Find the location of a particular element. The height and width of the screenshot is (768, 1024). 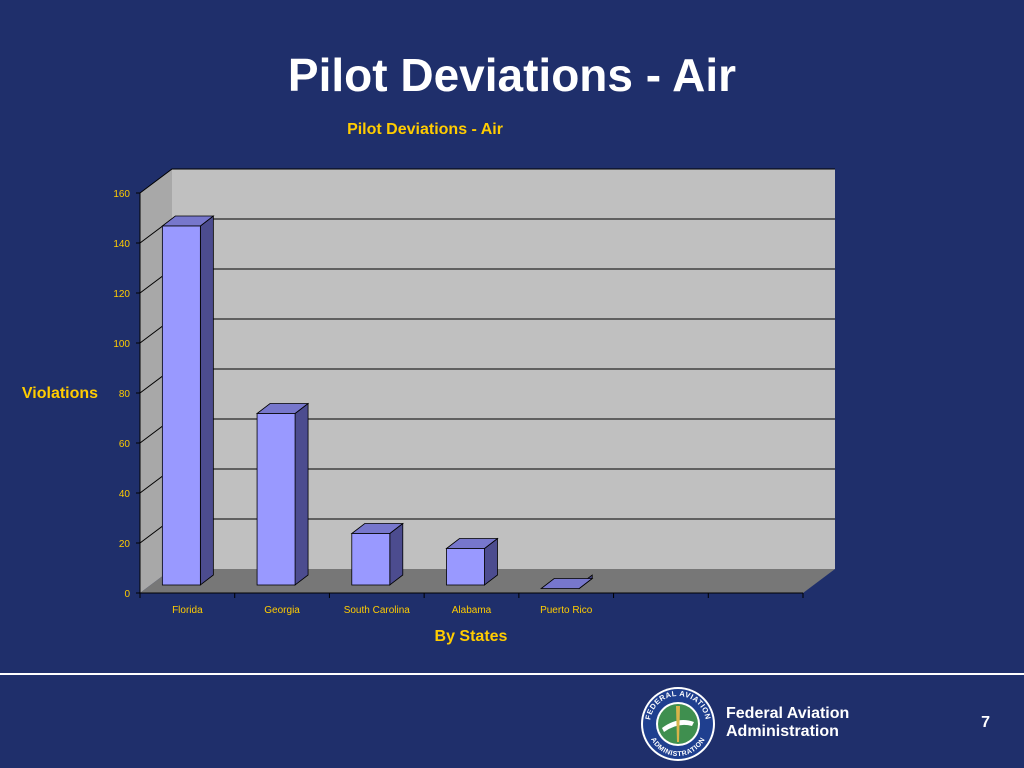

chart-title: Pilot Deviations - Air is located at coordinates (425, 129).